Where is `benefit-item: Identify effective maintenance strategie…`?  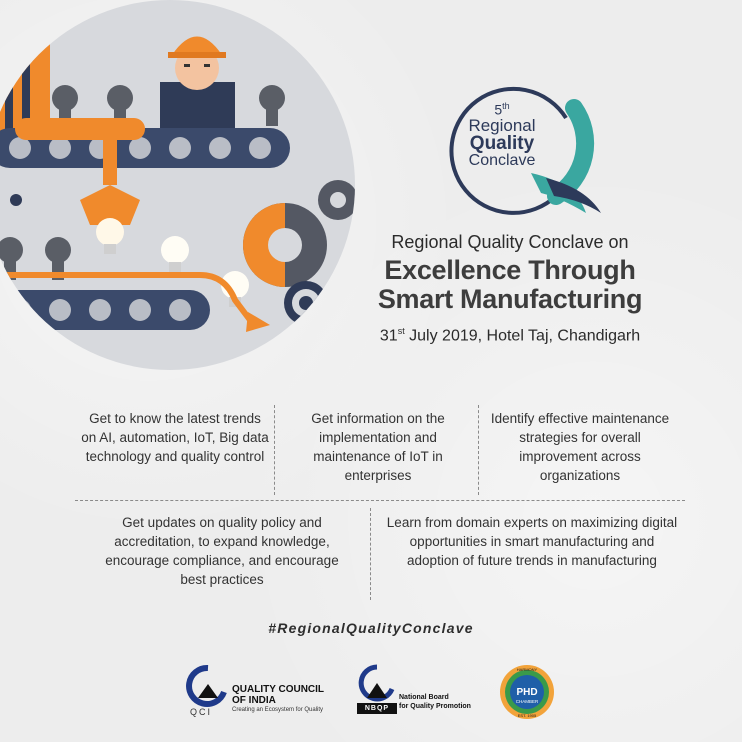
benefit-item: Identify effective maintenance strategie… is located at coordinates (580, 447).